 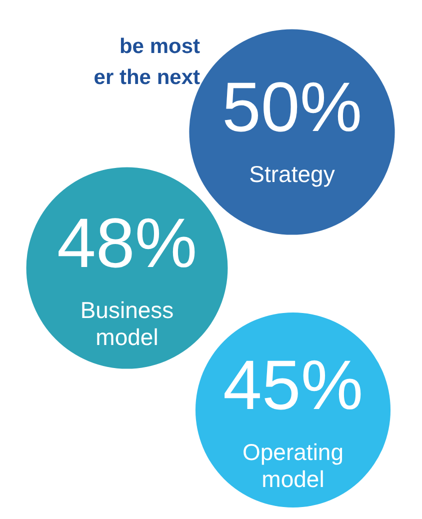 I want to click on text: er the next, so click(x=147, y=77).